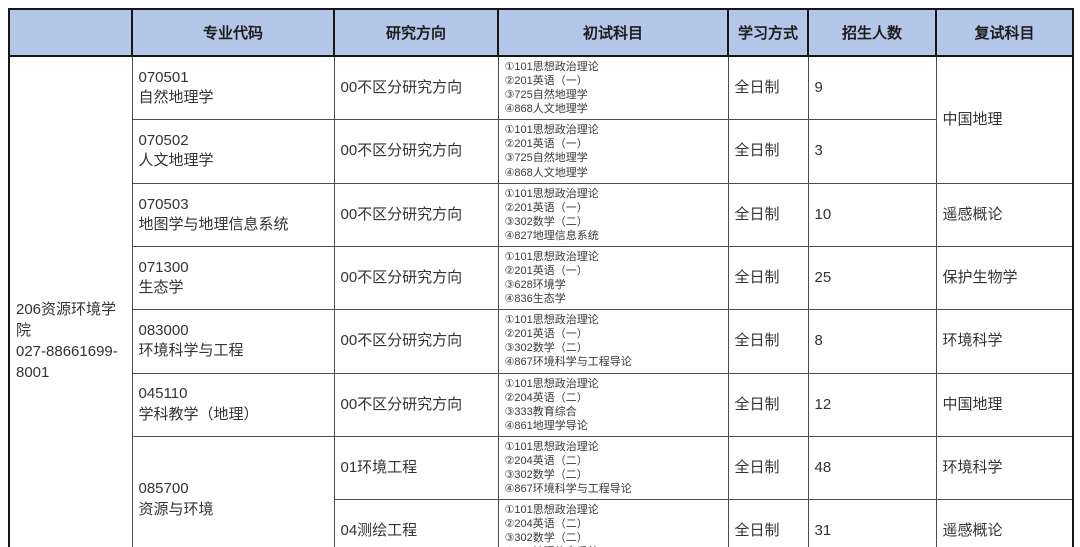 The image size is (1080, 547). Describe the element at coordinates (1004, 278) in the screenshot. I see `retest-cell: 保护生物学` at that location.